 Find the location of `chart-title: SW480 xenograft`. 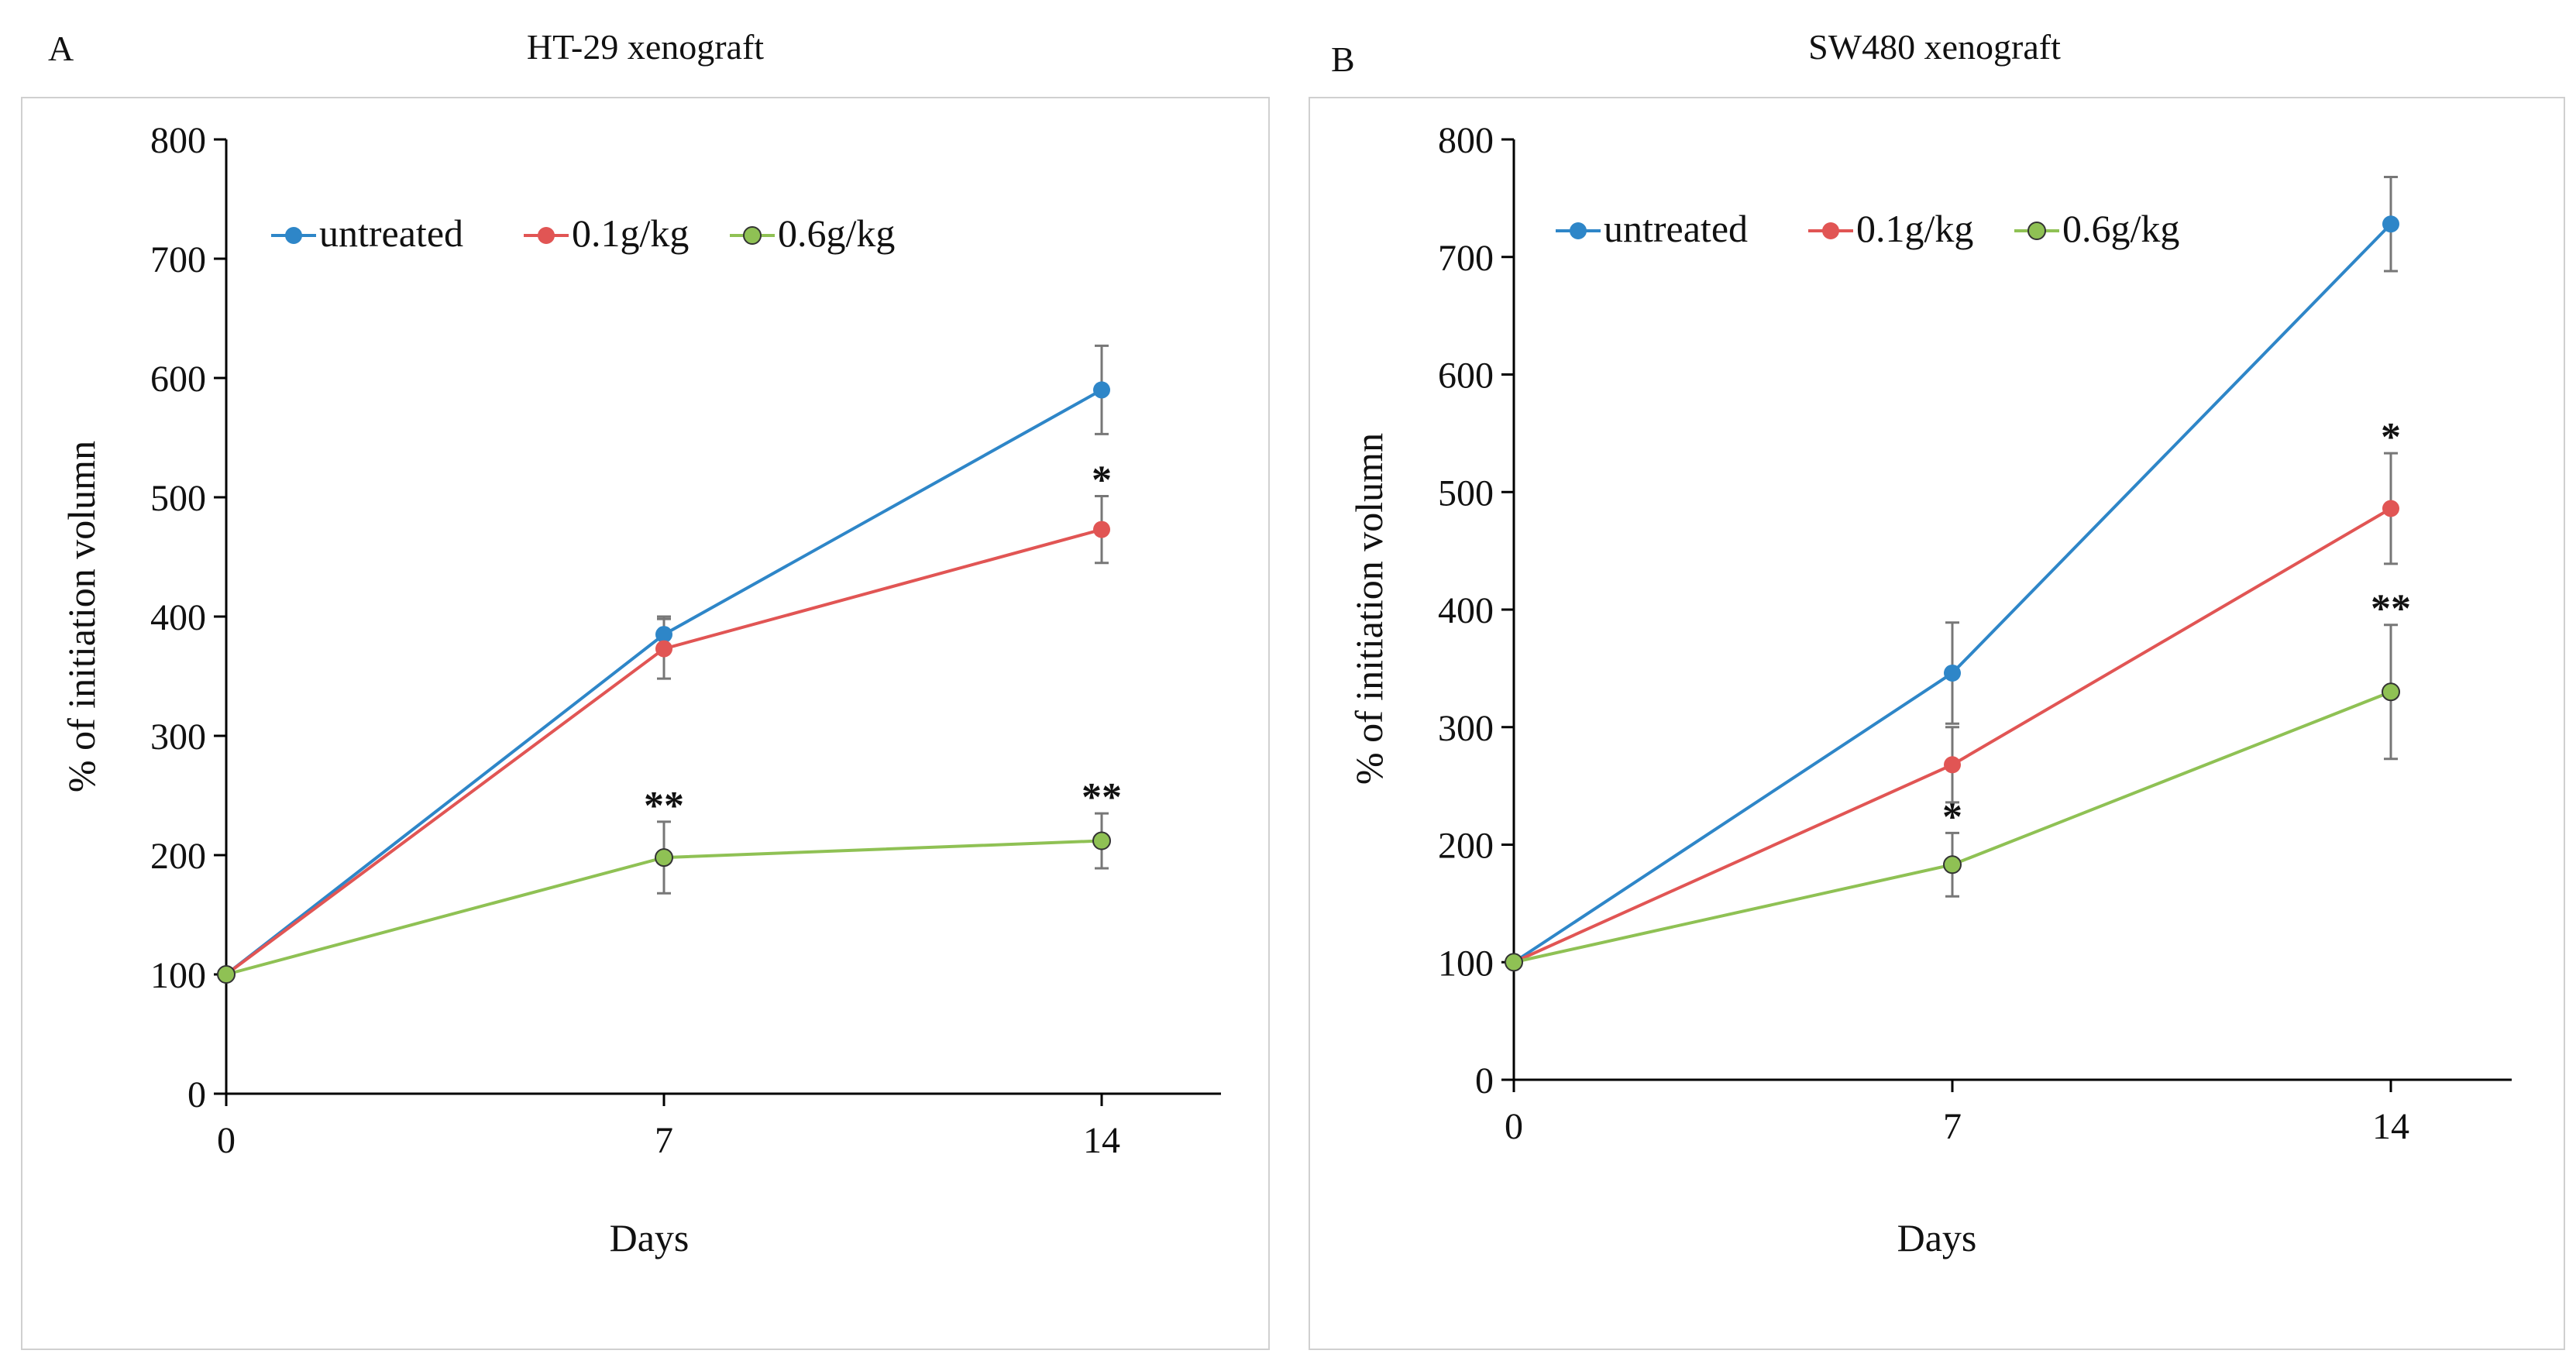

chart-title: SW480 xenograft is located at coordinates (1934, 47).